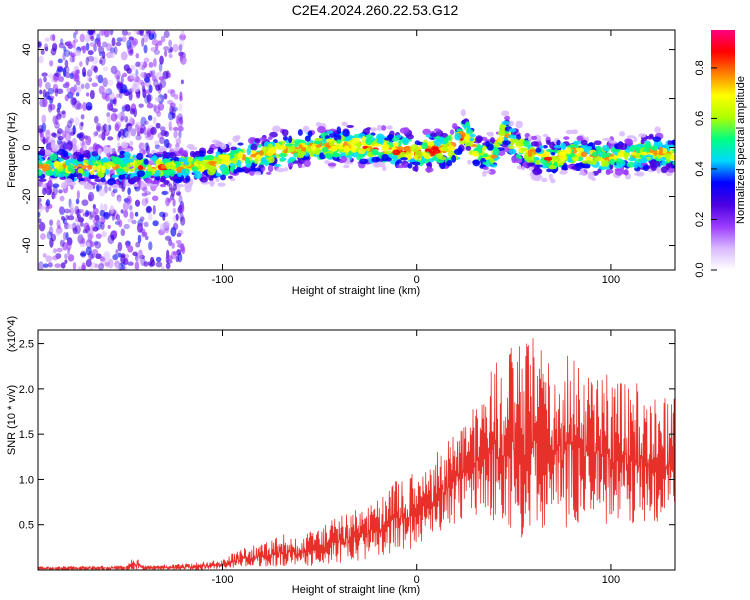 The image size is (750, 600). I want to click on x-tick-label: -100, so click(222, 580).